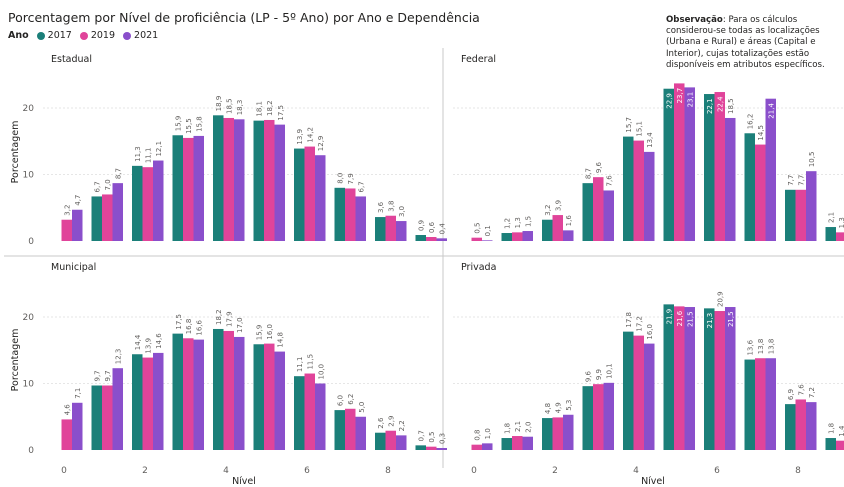 The image size is (844, 487). Describe the element at coordinates (240, 108) in the screenshot. I see `data-label: 18,3` at that location.